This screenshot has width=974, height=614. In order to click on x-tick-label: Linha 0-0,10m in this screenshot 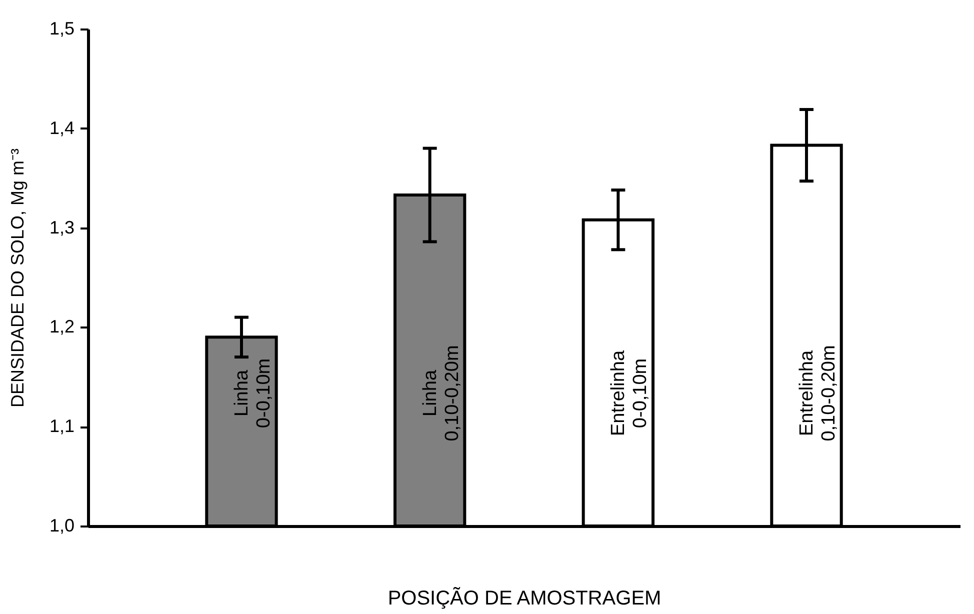, I will do `click(252, 393)`.